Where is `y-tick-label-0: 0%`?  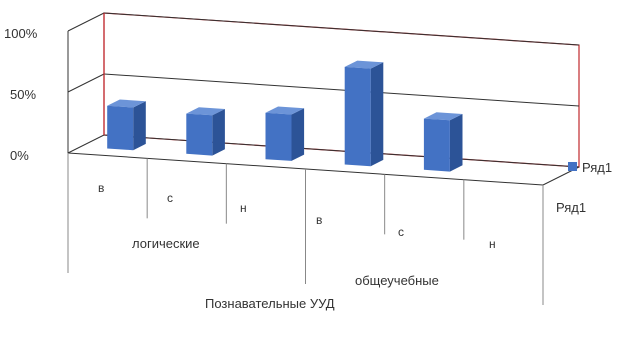 y-tick-label-0: 0% is located at coordinates (19, 155).